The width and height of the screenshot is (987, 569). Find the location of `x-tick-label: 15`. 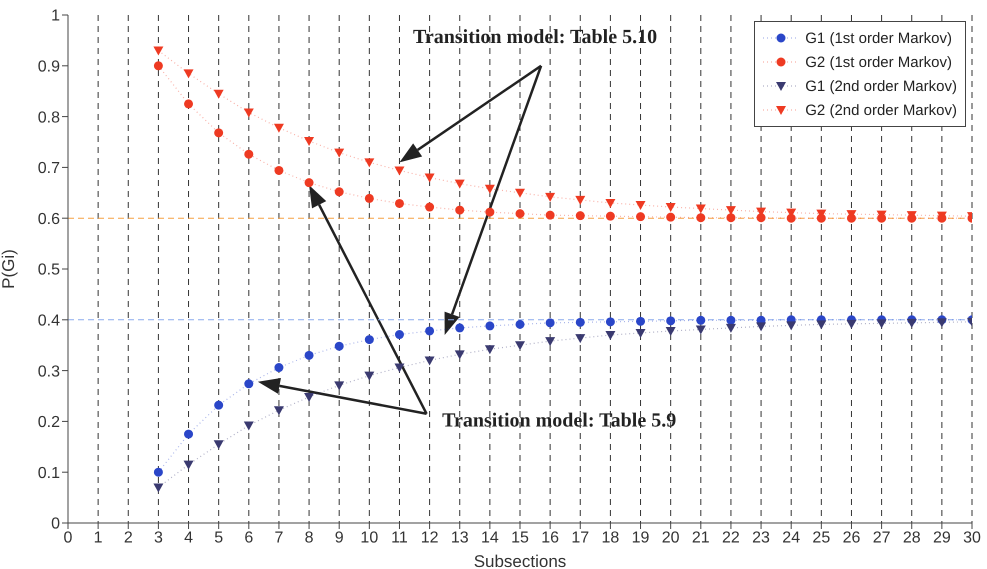

x-tick-label: 15 is located at coordinates (520, 537).